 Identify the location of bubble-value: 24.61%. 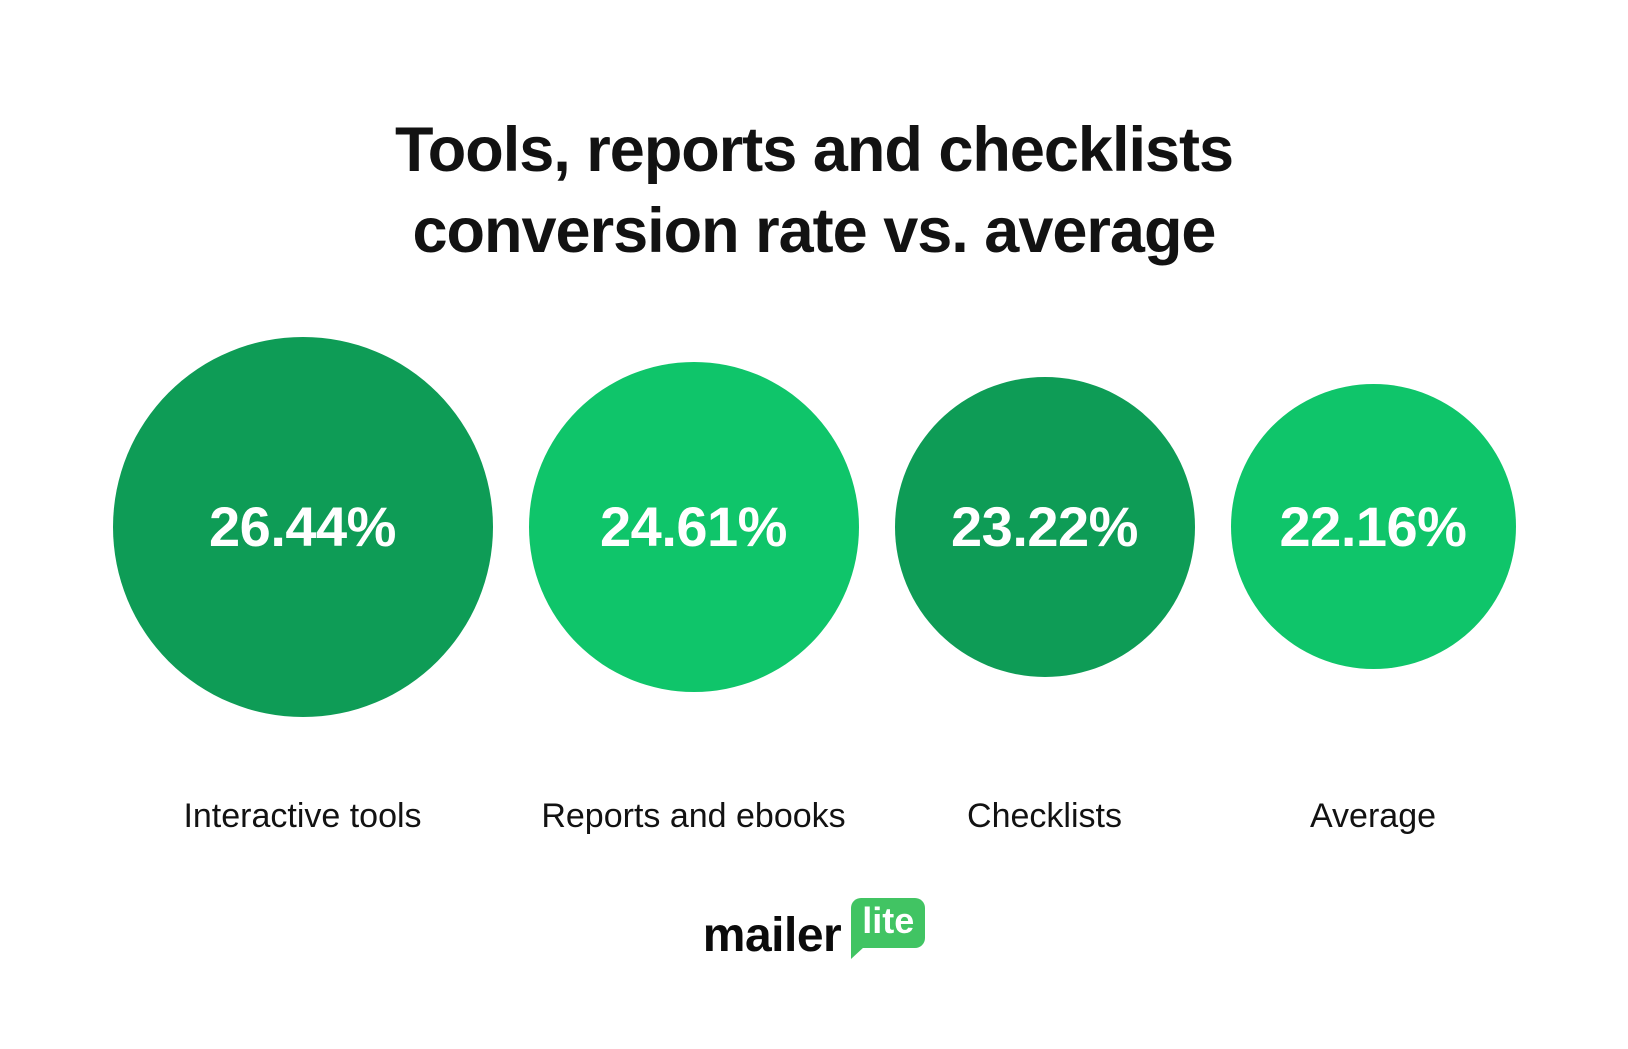
(693, 527).